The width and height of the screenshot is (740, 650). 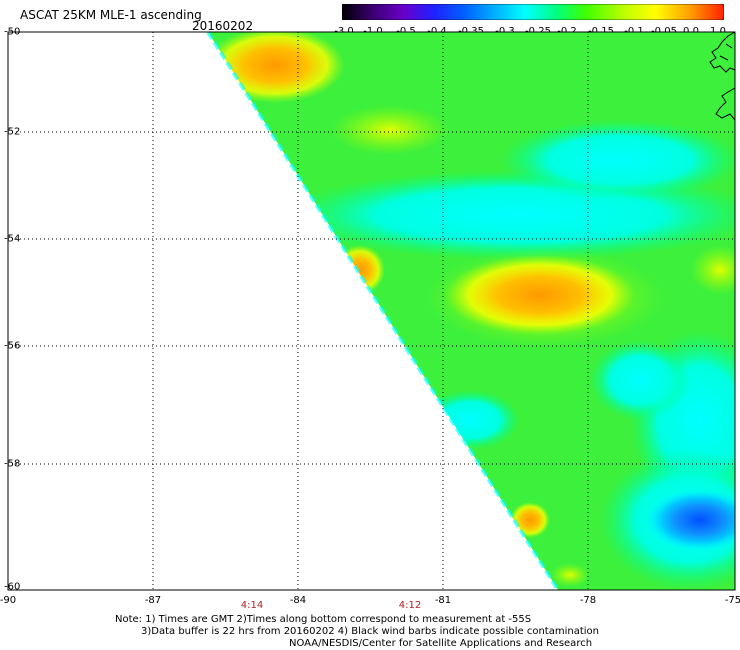 I want to click on latitude-tick-label: -50, so click(x=12, y=32).